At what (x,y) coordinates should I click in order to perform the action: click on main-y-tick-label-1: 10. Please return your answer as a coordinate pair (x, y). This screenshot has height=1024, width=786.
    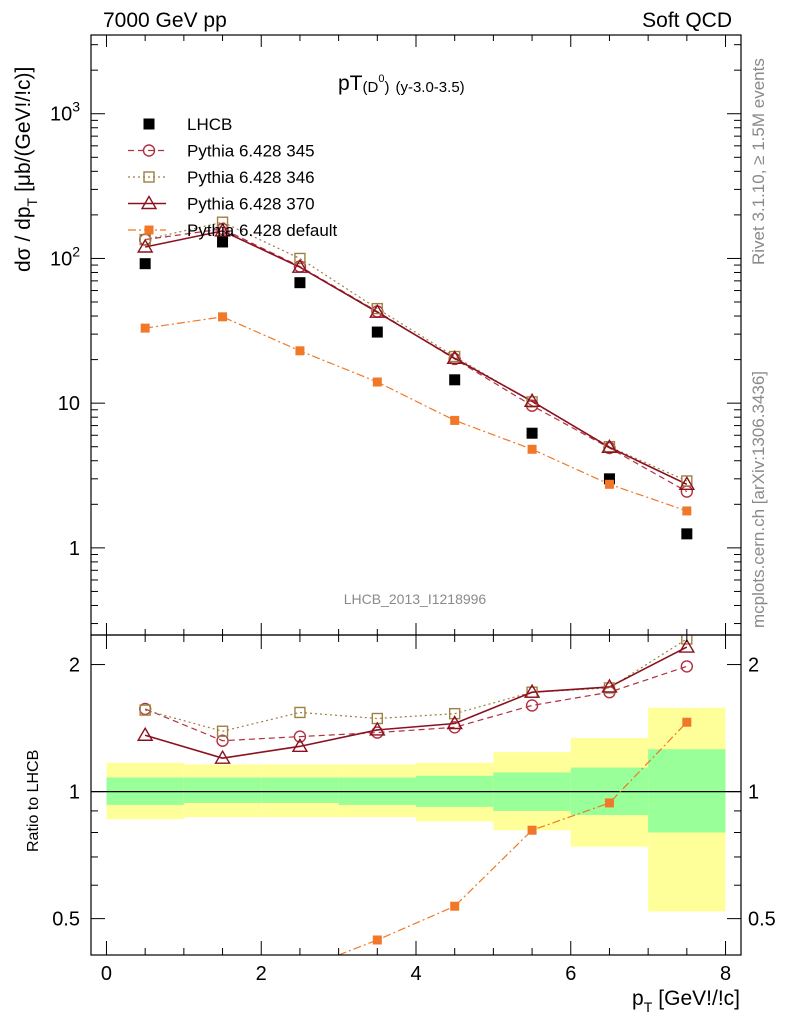
    Looking at the image, I should click on (69, 404).